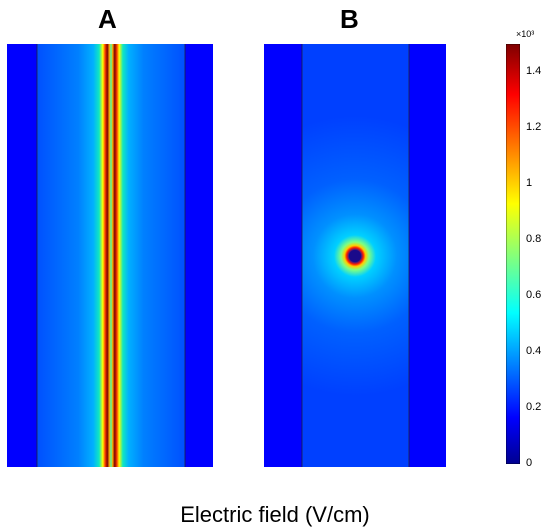 The width and height of the screenshot is (550, 532). I want to click on colorbar-tick-label: 1, so click(529, 183).